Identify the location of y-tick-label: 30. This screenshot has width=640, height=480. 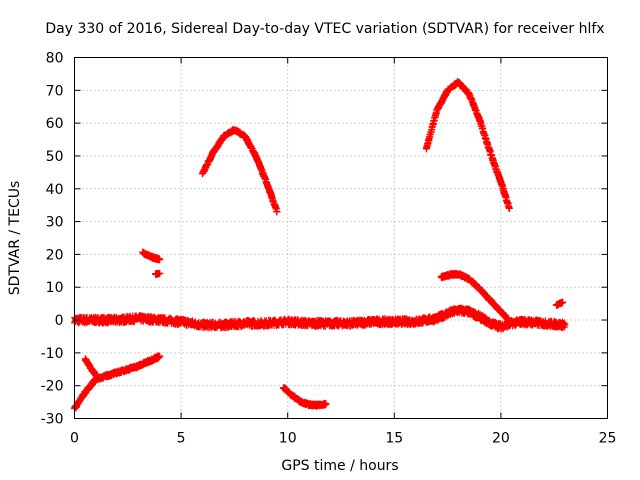
(55, 223).